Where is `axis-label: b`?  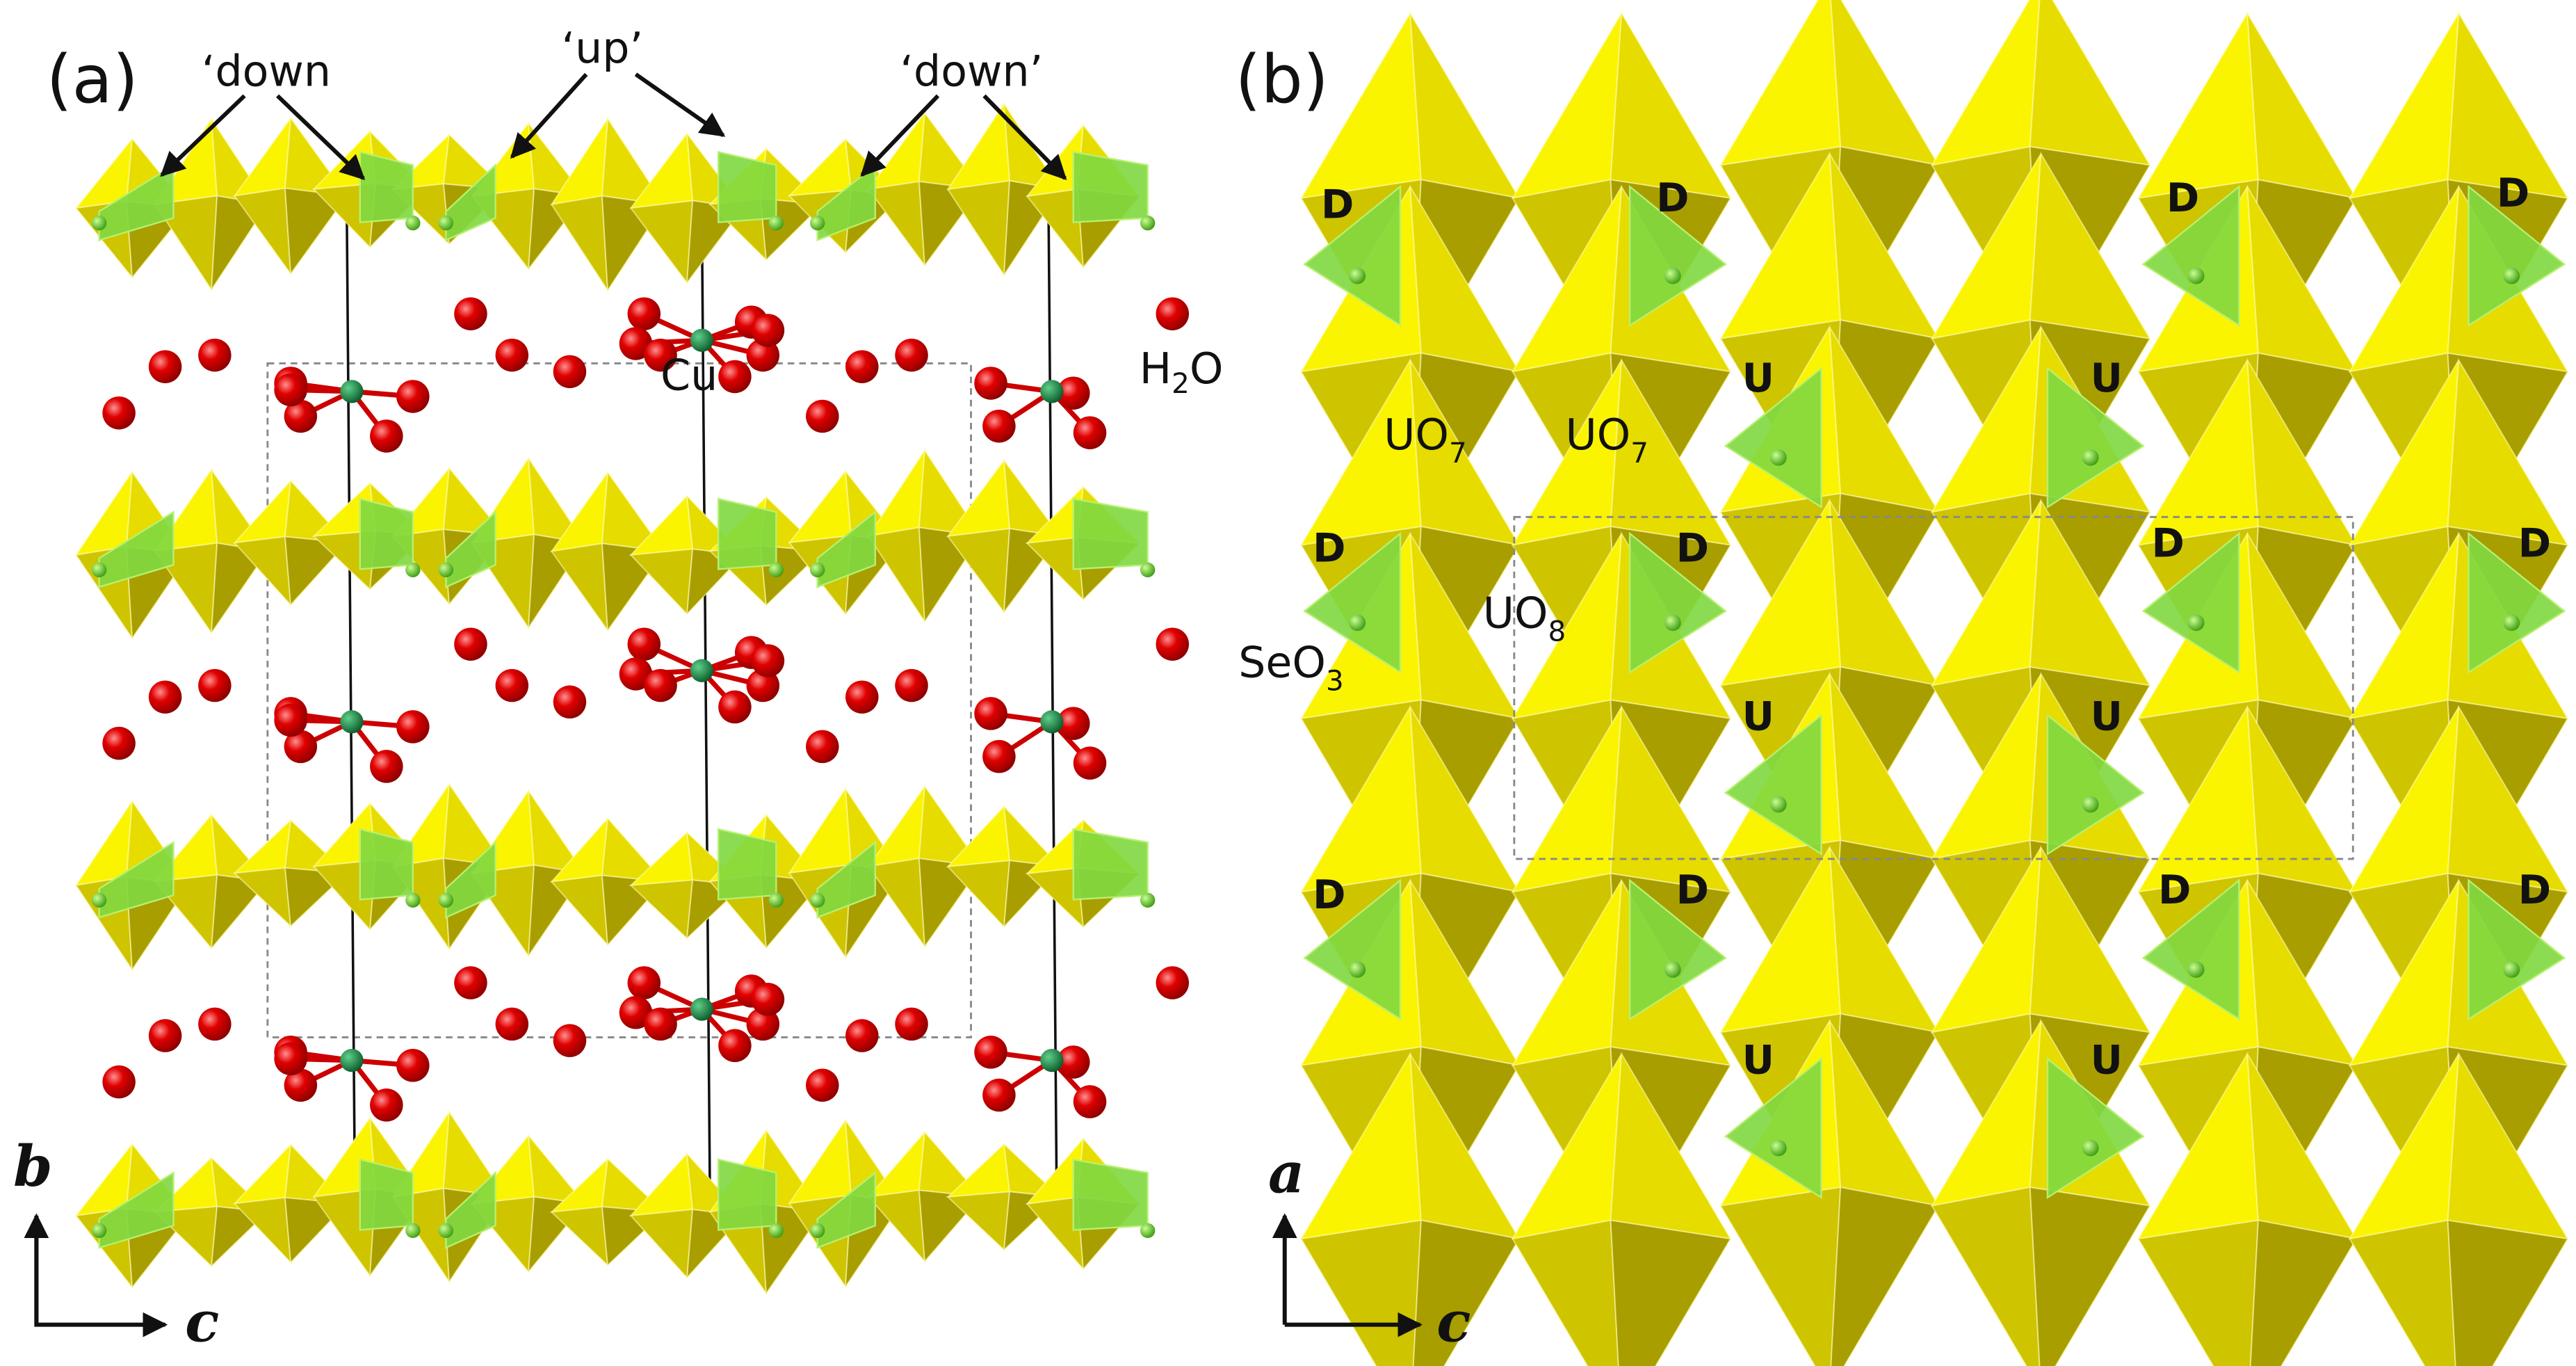 axis-label: b is located at coordinates (32, 1167).